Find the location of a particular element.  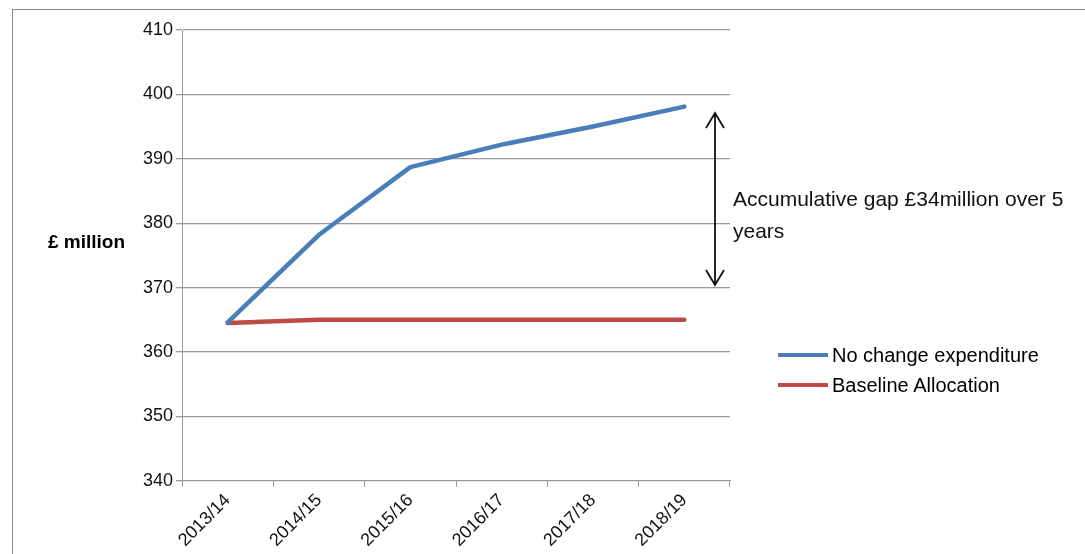

y-tick-label: 380 is located at coordinates (158, 222).